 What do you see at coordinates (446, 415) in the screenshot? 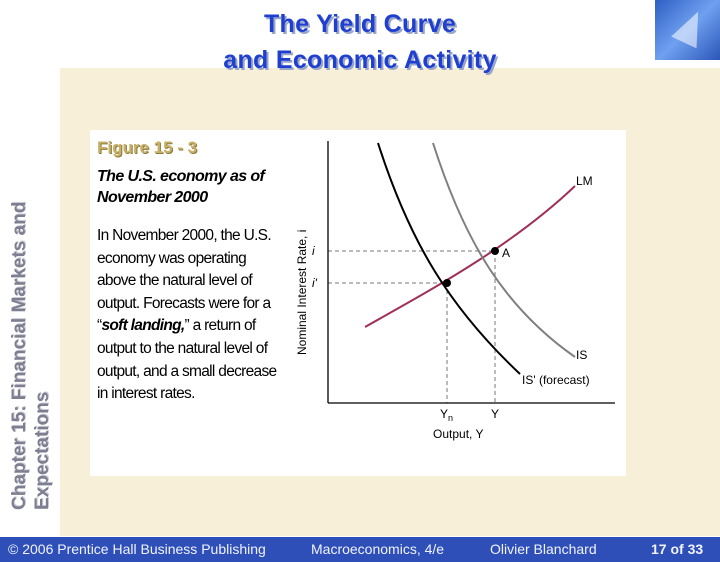
I see `tick-yn-label: Yn` at bounding box center [446, 415].